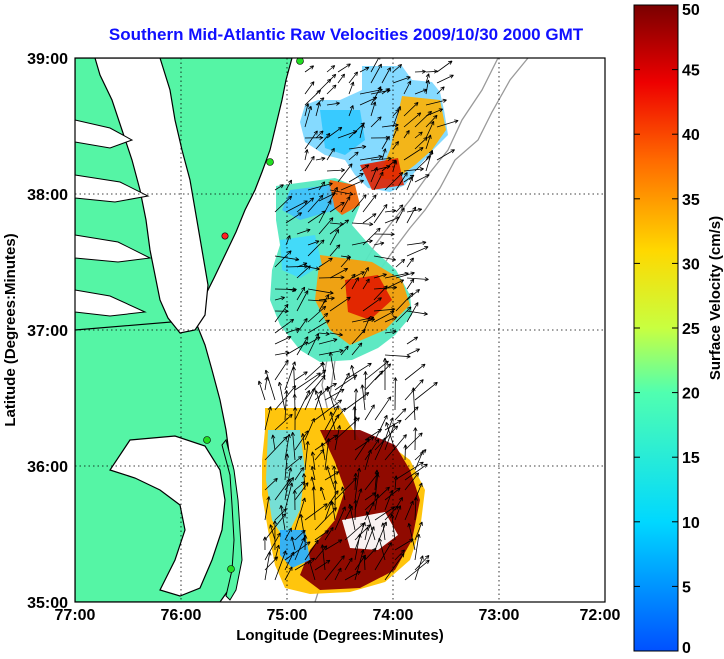  Describe the element at coordinates (285, 485) in the screenshot. I see `patch-south-cyan` at that location.